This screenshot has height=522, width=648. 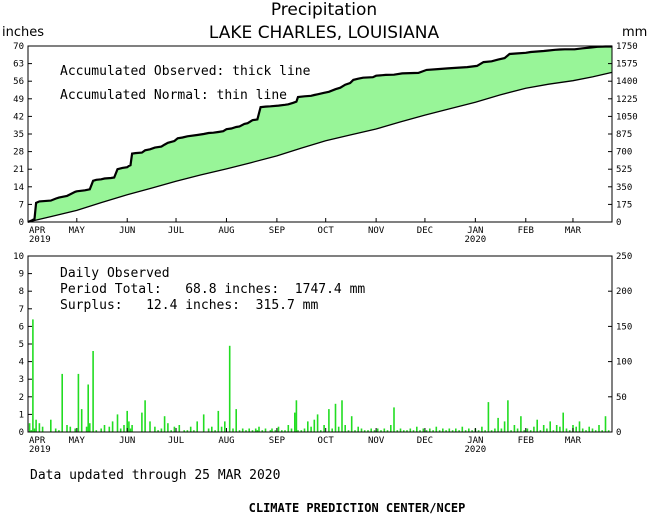 I want to click on right-unit-label: mm, so click(x=634, y=32).